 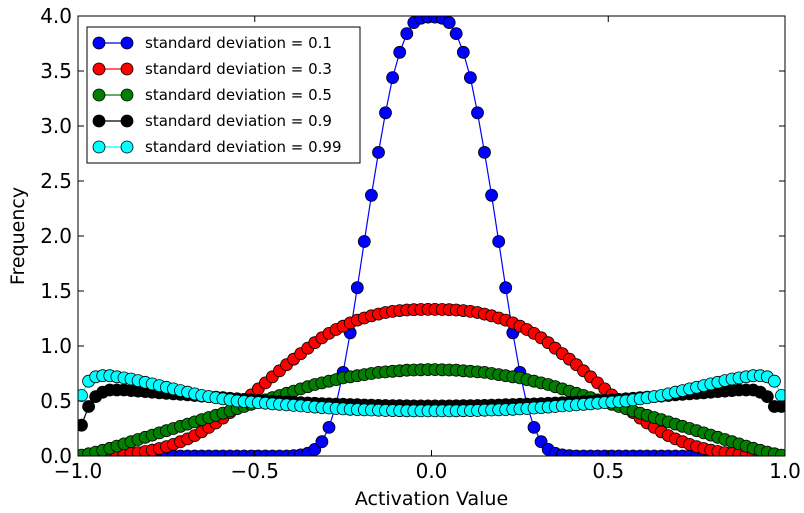 I want to click on legend-item: standard deviation = 0.1, so click(x=212, y=43).